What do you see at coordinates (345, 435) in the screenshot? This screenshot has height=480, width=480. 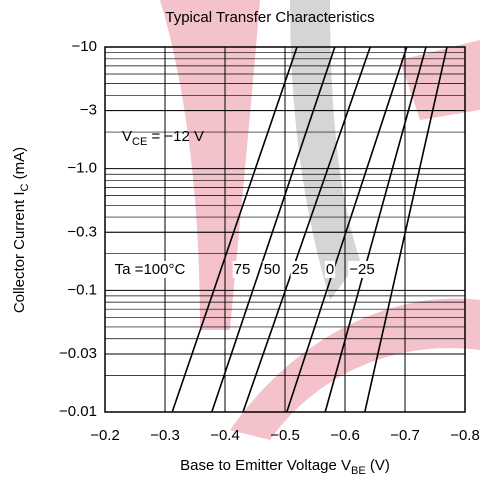 I see `x-tick-label: −0.6` at bounding box center [345, 435].